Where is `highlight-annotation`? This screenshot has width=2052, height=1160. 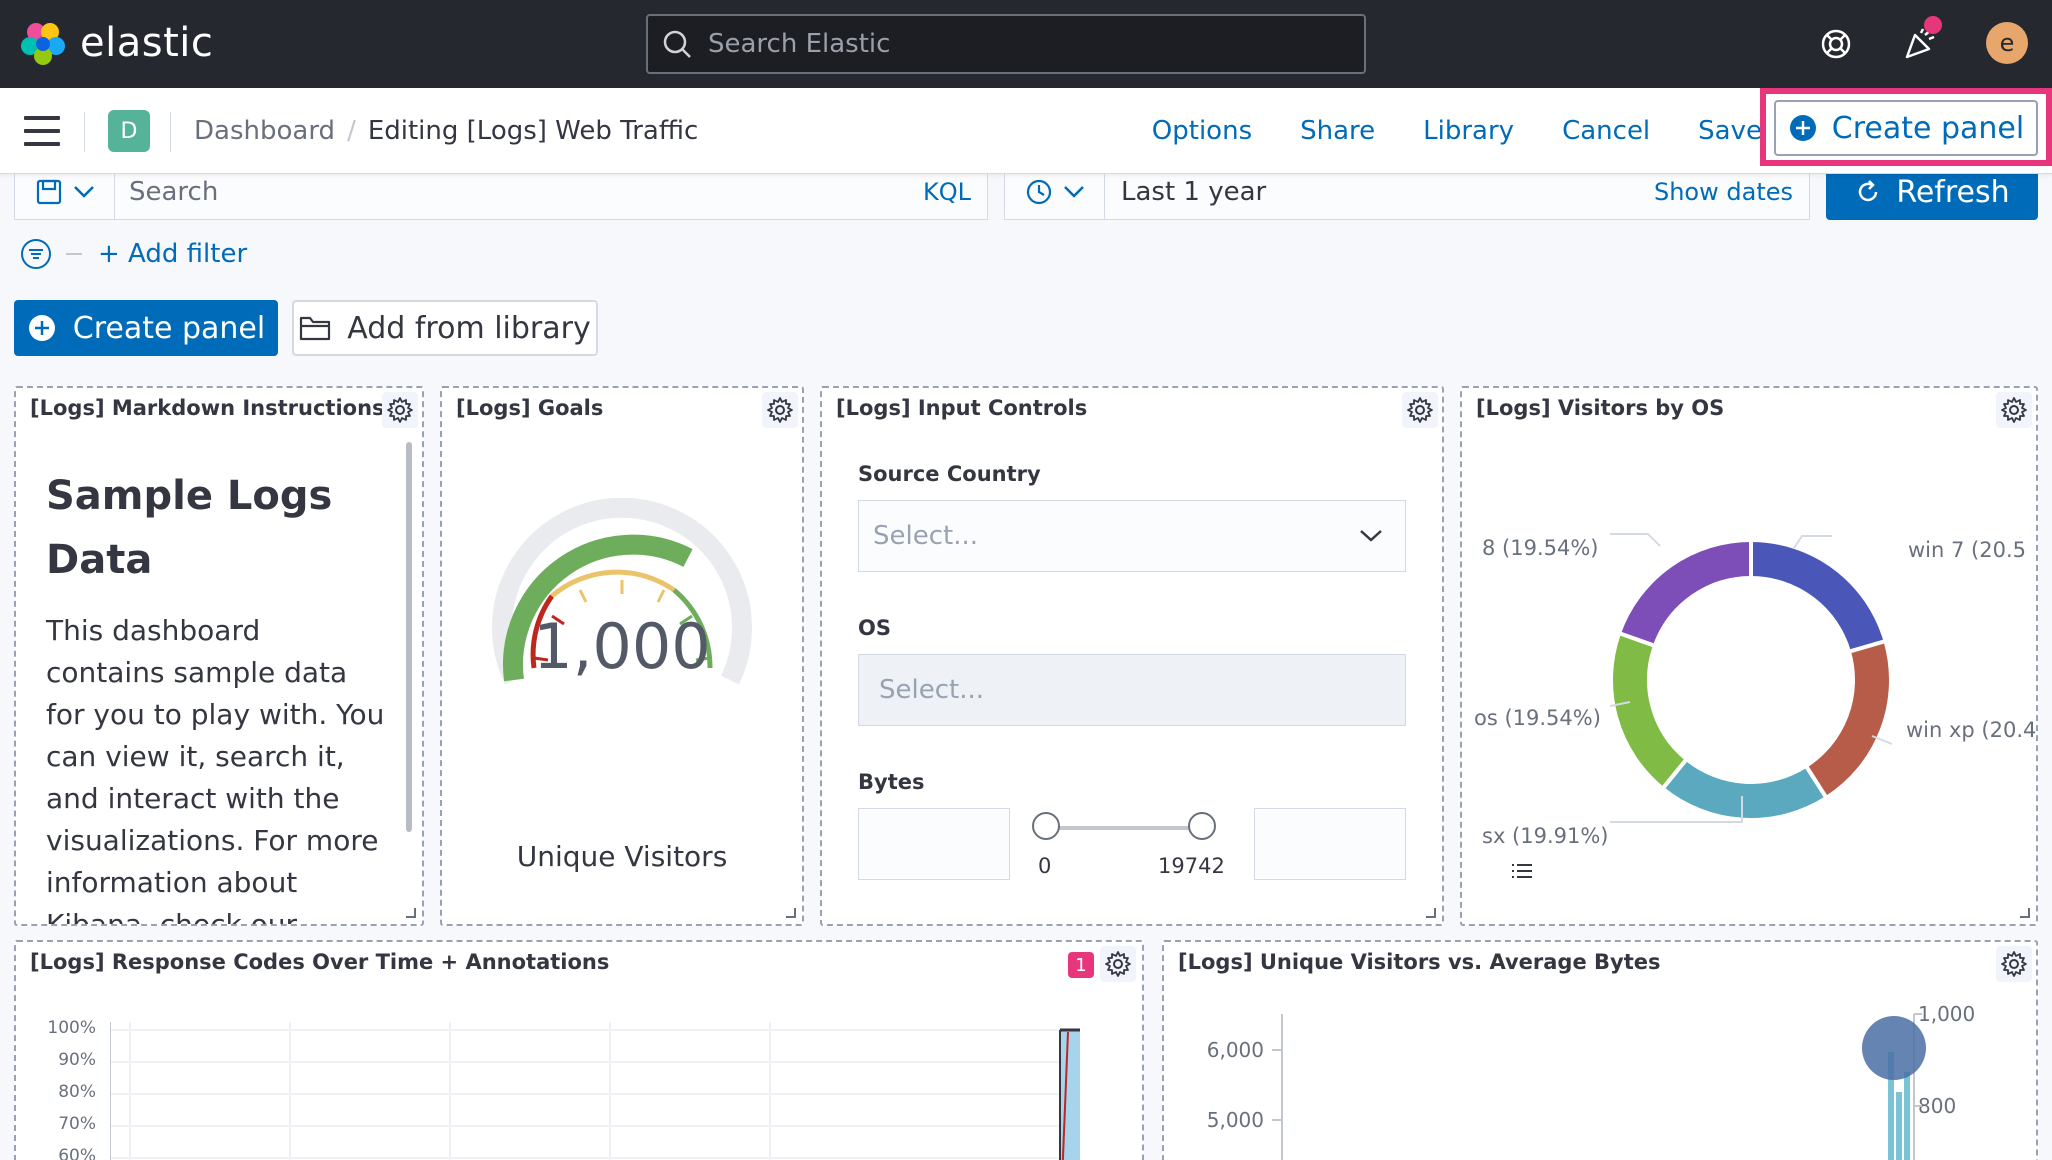
highlight-annotation is located at coordinates (1906, 127).